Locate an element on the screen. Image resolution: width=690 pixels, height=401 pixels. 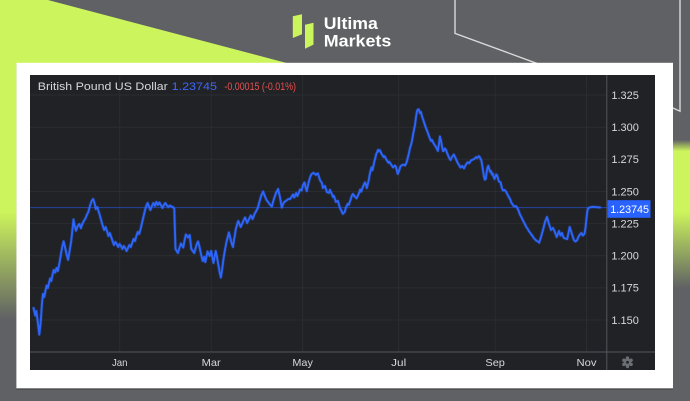
svg-text: 1.225 is located at coordinates (625, 224).